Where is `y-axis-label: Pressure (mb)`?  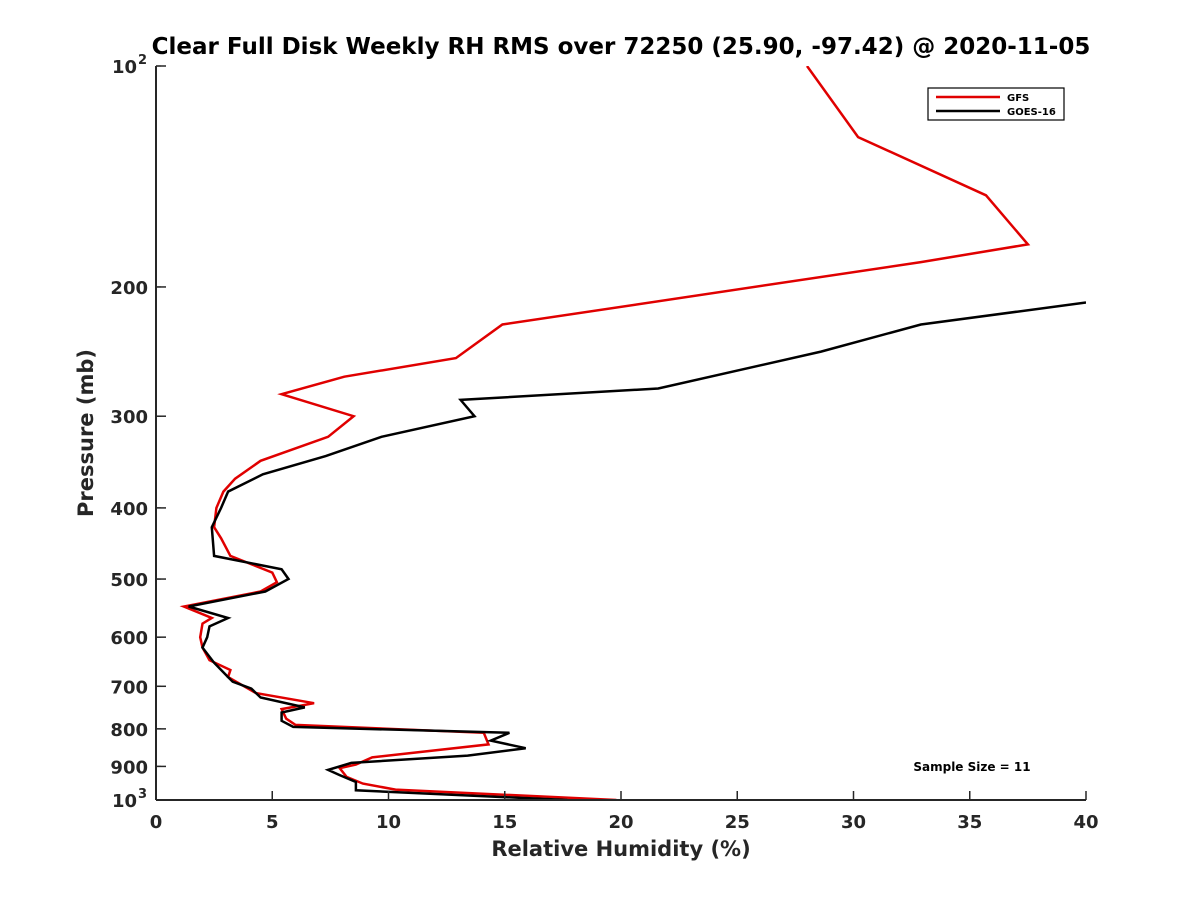 y-axis-label: Pressure (mb) is located at coordinates (86, 433).